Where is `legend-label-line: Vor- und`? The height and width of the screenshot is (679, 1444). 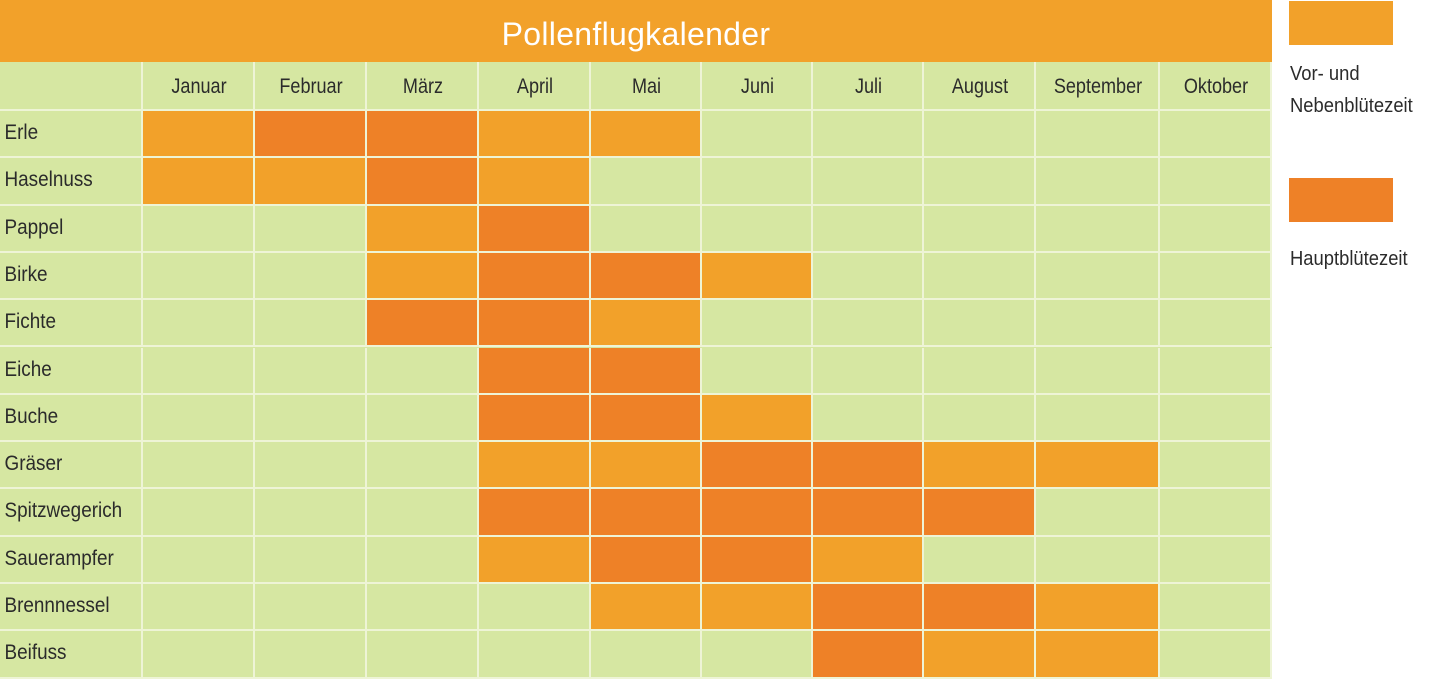
legend-label-line: Vor- und is located at coordinates (1325, 74).